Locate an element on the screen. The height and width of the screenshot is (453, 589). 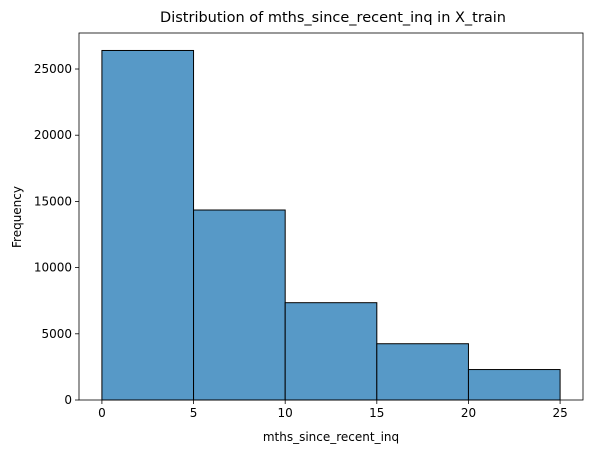
x-tick-label: 25 is located at coordinates (559, 413).